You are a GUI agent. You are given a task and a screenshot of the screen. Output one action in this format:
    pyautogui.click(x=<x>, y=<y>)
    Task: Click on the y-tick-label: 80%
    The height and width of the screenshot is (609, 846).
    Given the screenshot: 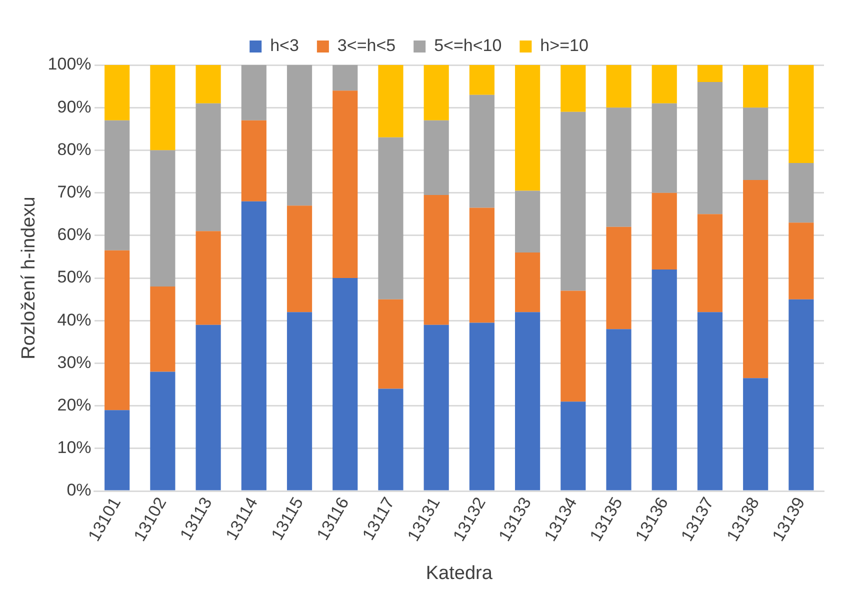 What is the action you would take?
    pyautogui.click(x=74, y=149)
    